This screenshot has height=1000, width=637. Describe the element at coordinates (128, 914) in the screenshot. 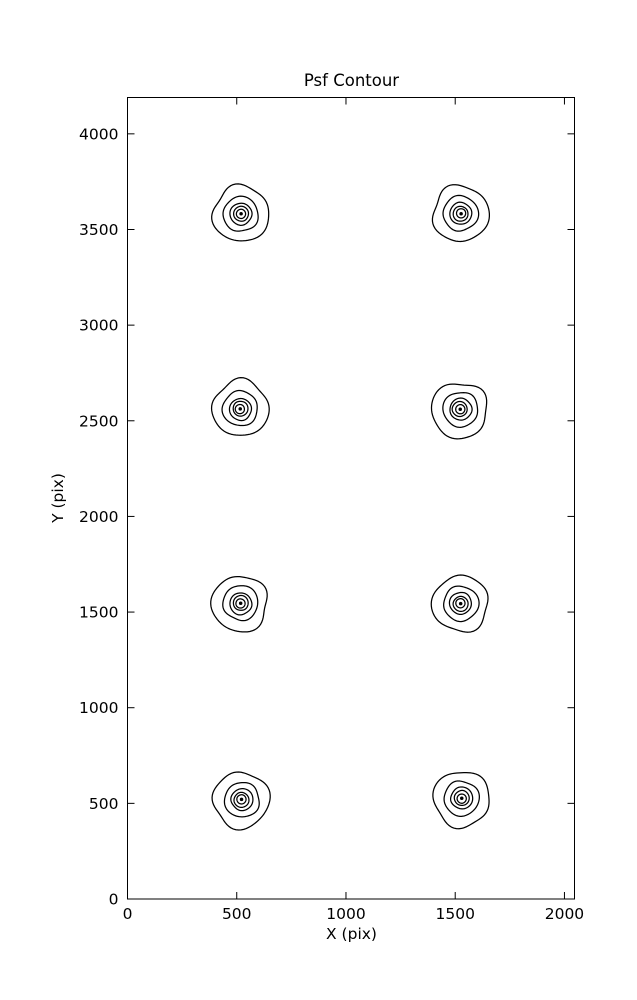

I see `x-tick-label: 0` at that location.